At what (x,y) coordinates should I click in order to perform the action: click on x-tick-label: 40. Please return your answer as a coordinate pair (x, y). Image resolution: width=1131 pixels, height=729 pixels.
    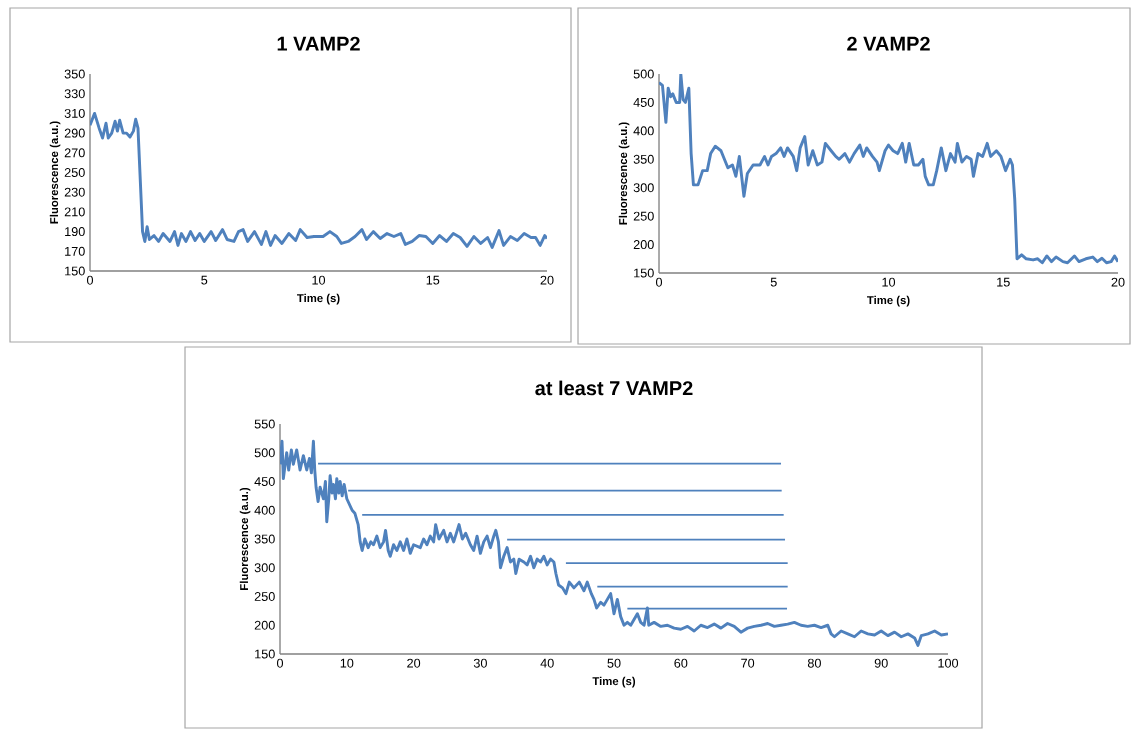
    Looking at the image, I should click on (547, 663).